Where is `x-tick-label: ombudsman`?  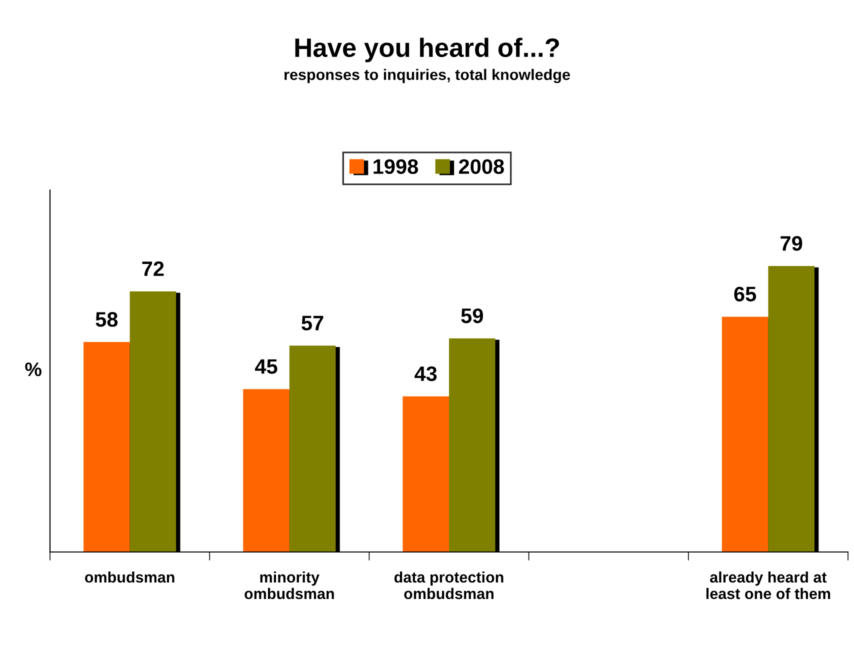
x-tick-label: ombudsman is located at coordinates (129, 577).